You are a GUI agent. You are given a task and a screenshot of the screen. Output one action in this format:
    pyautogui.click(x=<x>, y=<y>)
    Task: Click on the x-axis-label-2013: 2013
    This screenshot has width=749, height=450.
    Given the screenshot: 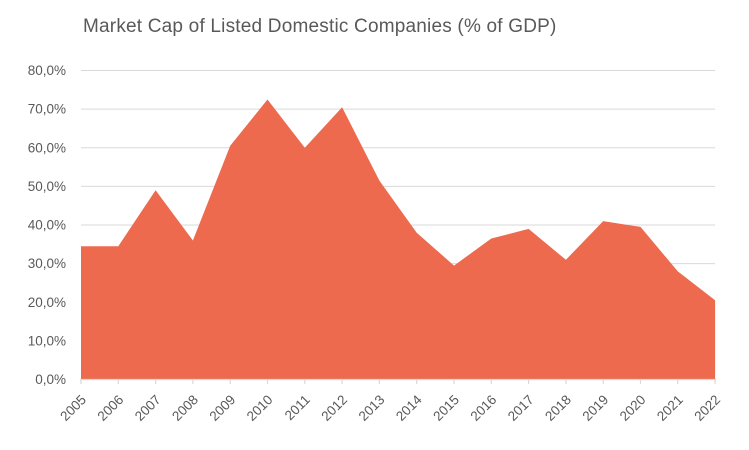 What is the action you would take?
    pyautogui.click(x=372, y=408)
    